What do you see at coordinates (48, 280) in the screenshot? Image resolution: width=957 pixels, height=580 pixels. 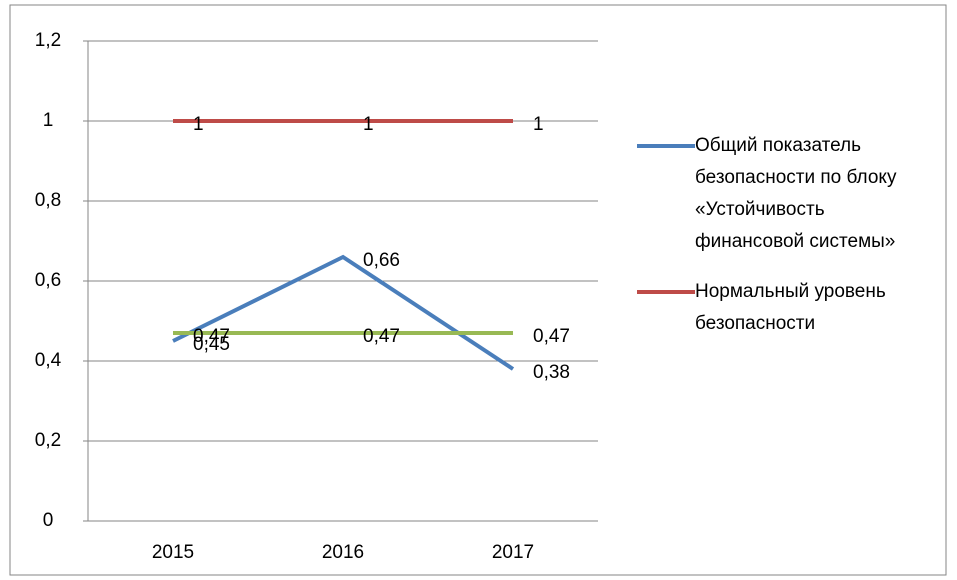 I see `y-tick-label: 0,6` at bounding box center [48, 280].